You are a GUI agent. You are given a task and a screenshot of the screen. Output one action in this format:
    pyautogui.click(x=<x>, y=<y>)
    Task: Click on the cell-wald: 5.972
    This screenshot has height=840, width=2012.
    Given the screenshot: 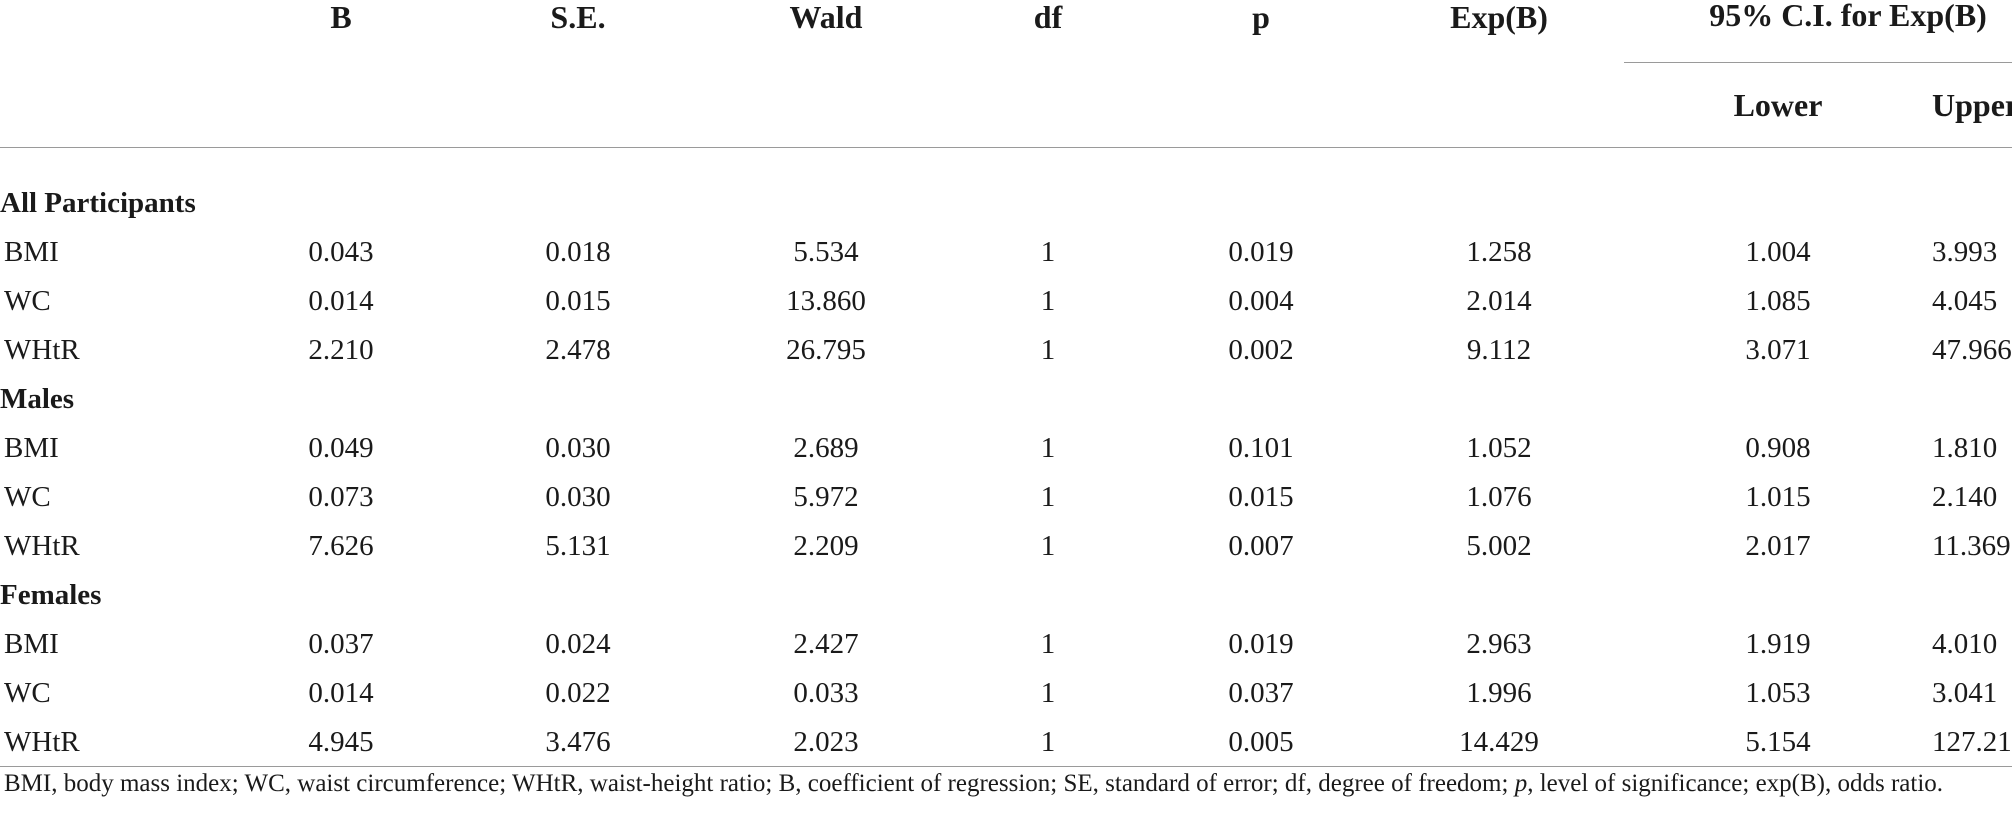 What is the action you would take?
    pyautogui.click(x=826, y=497)
    